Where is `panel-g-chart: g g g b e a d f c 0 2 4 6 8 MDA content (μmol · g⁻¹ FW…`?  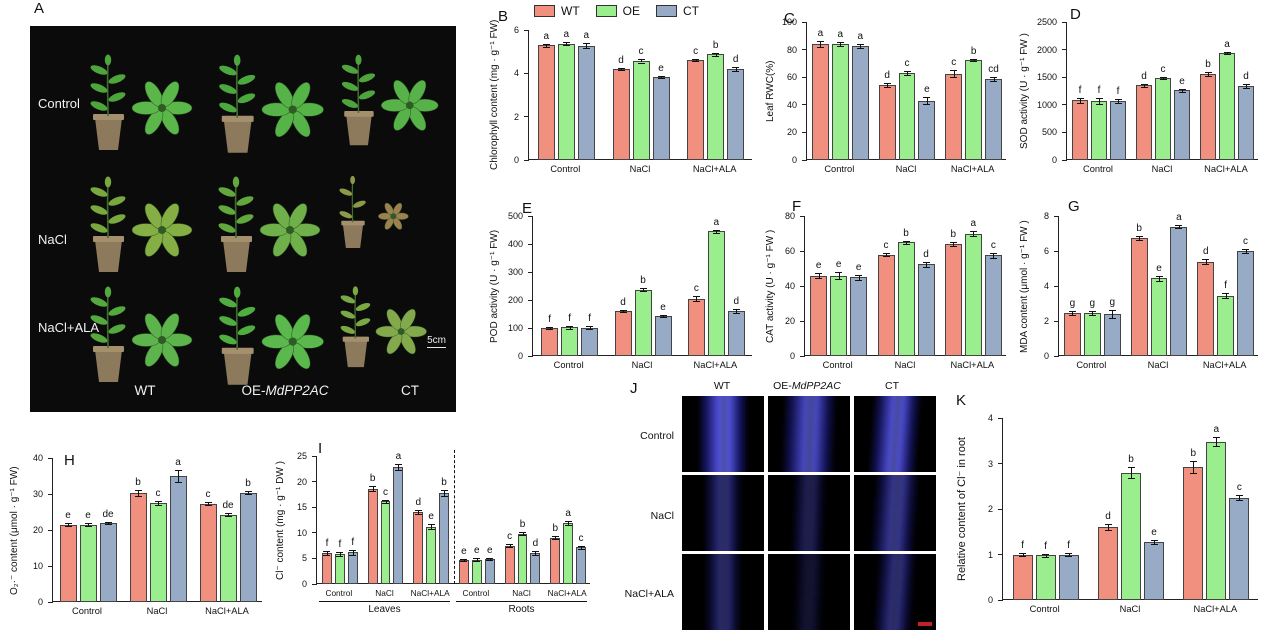 panel-g-chart: g g g b e a d f c 0 2 4 6 8 MDA content (μmol · g⁻¹ FW… is located at coordinates (1141, 289).